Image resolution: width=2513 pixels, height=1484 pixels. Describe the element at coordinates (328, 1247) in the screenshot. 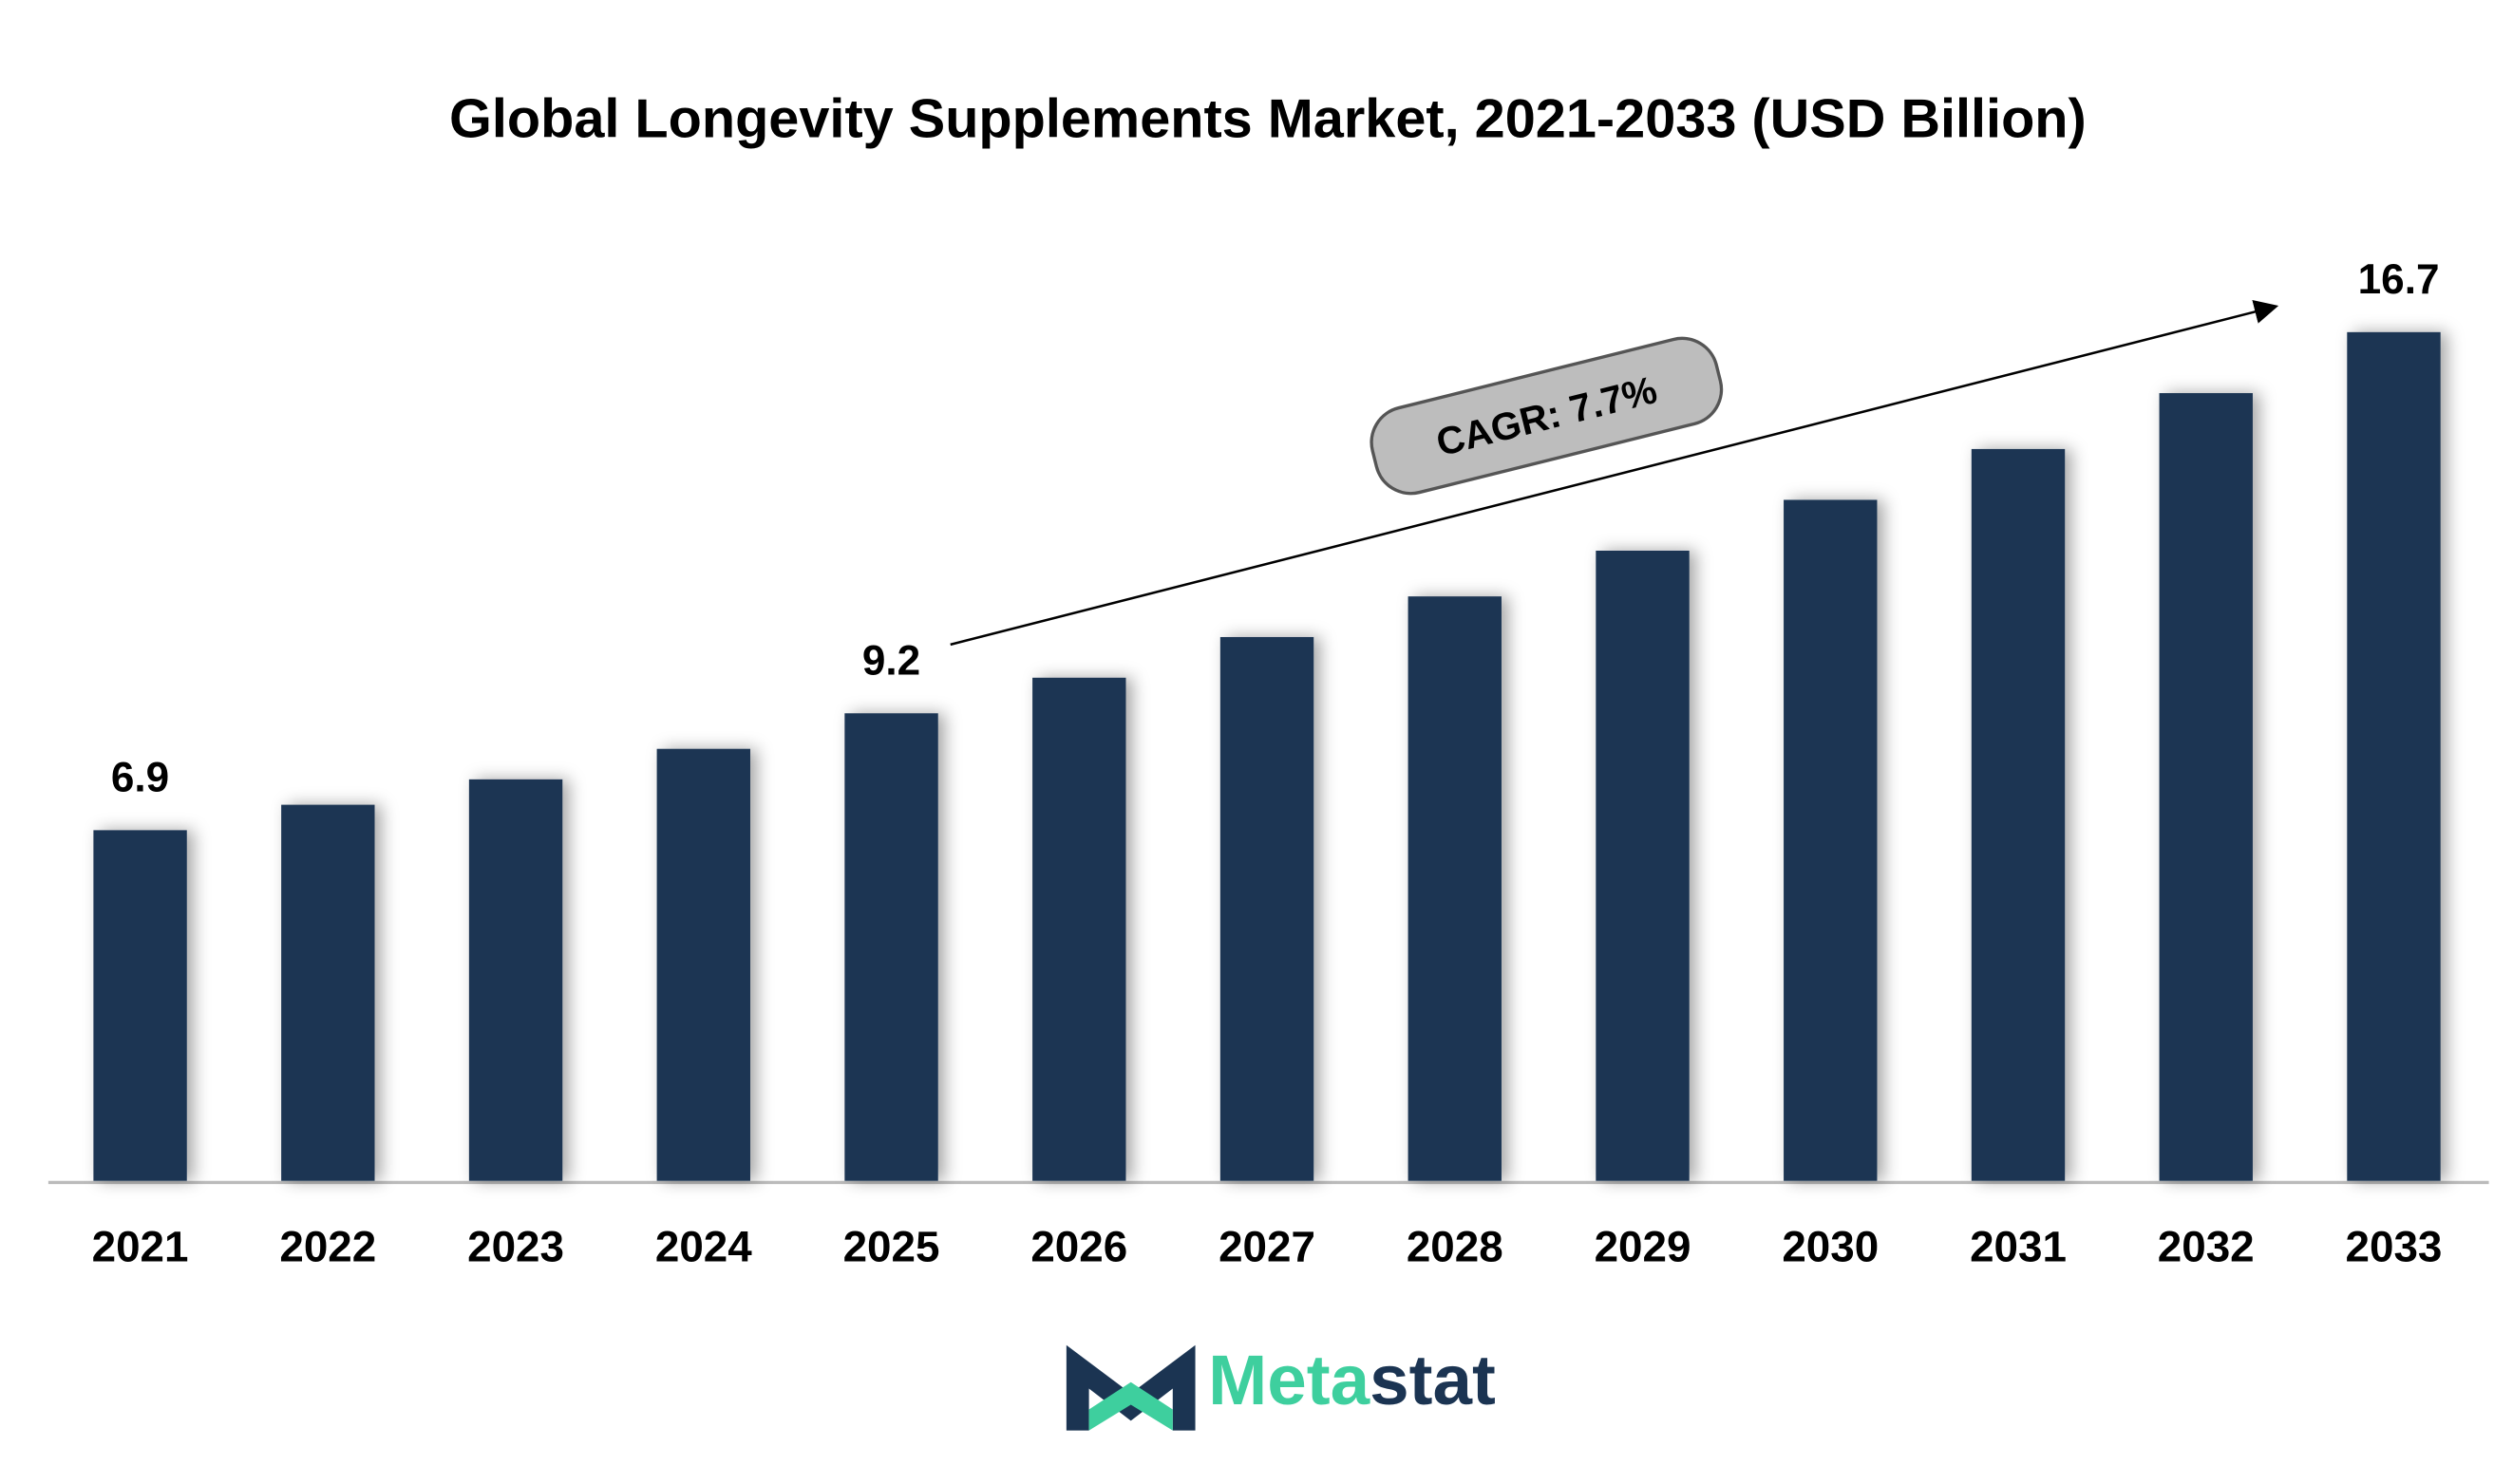

I see `x-tick-label: 2022` at that location.